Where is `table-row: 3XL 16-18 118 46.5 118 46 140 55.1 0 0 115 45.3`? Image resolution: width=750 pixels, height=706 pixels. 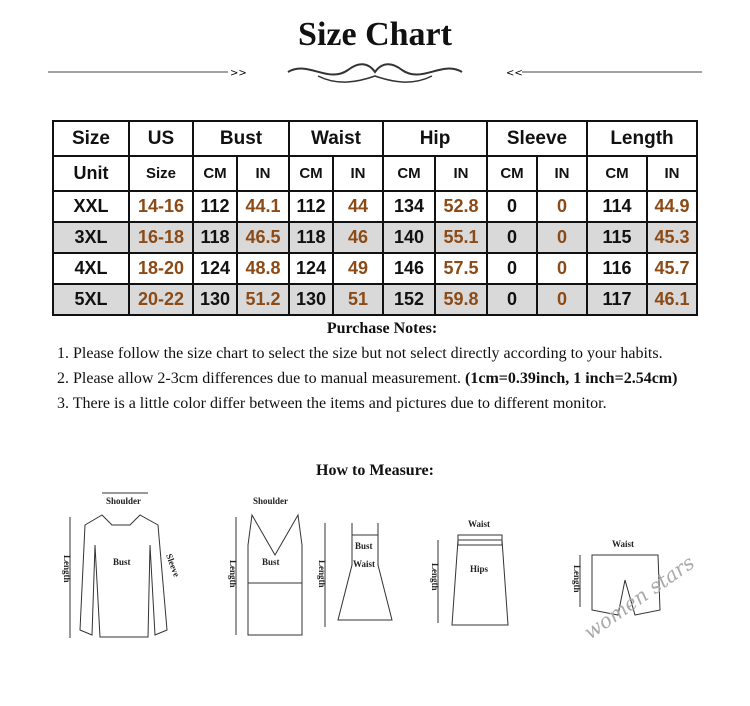
table-row: 3XL 16-18 118 46.5 118 46 140 55.1 0 0 115 45.3 is located at coordinates (375, 237).